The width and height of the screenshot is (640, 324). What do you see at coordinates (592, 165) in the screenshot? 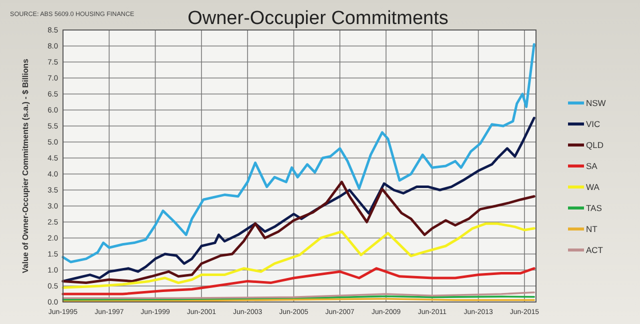
I see `legend-label: SA` at bounding box center [592, 165].